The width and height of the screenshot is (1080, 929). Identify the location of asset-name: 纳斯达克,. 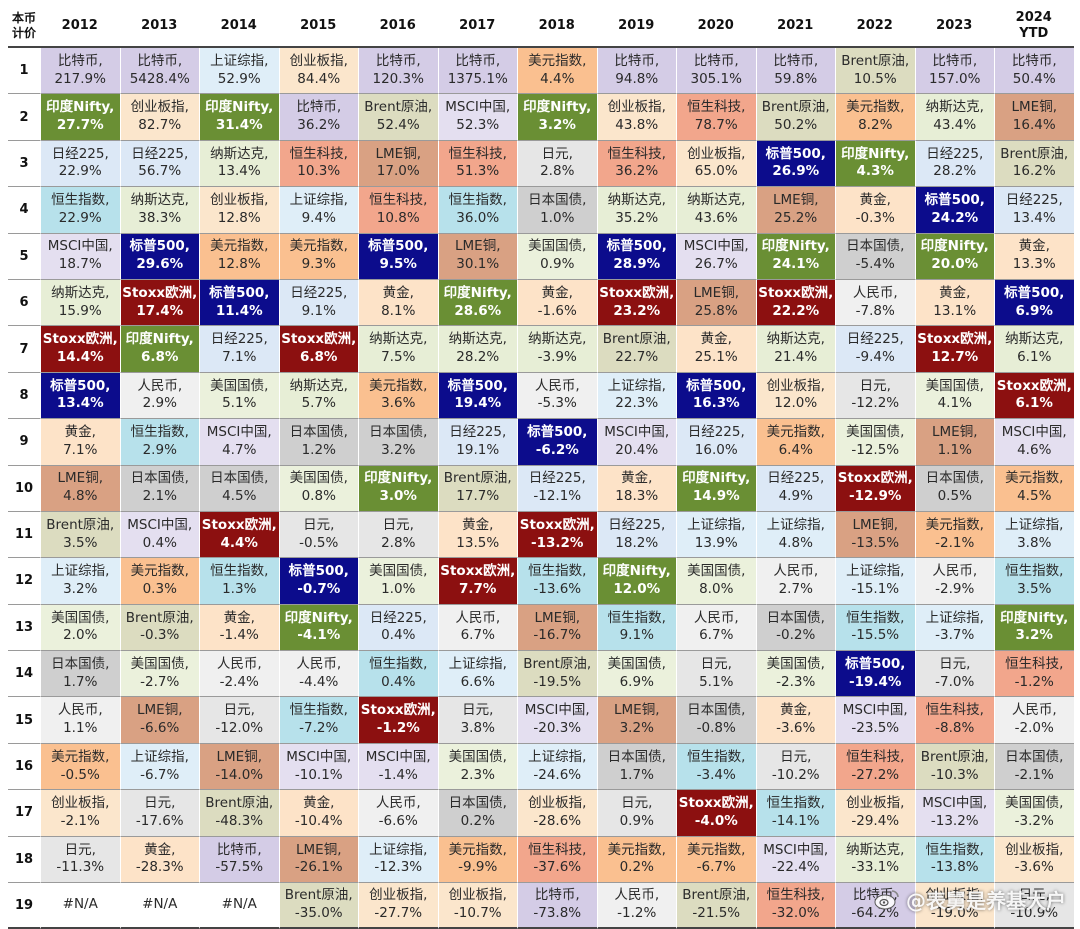
(875, 849).